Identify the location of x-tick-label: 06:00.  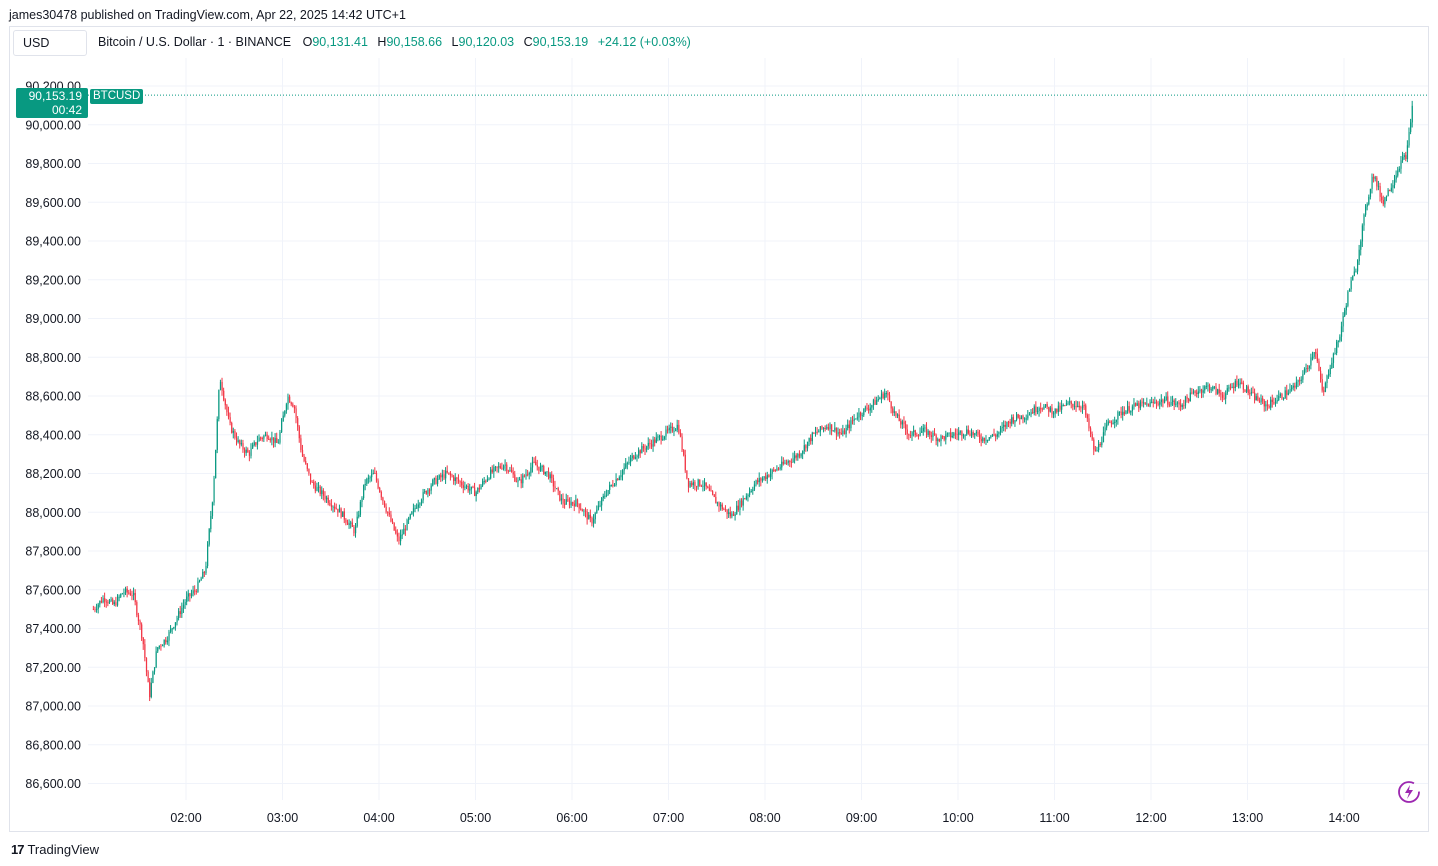
(571, 818).